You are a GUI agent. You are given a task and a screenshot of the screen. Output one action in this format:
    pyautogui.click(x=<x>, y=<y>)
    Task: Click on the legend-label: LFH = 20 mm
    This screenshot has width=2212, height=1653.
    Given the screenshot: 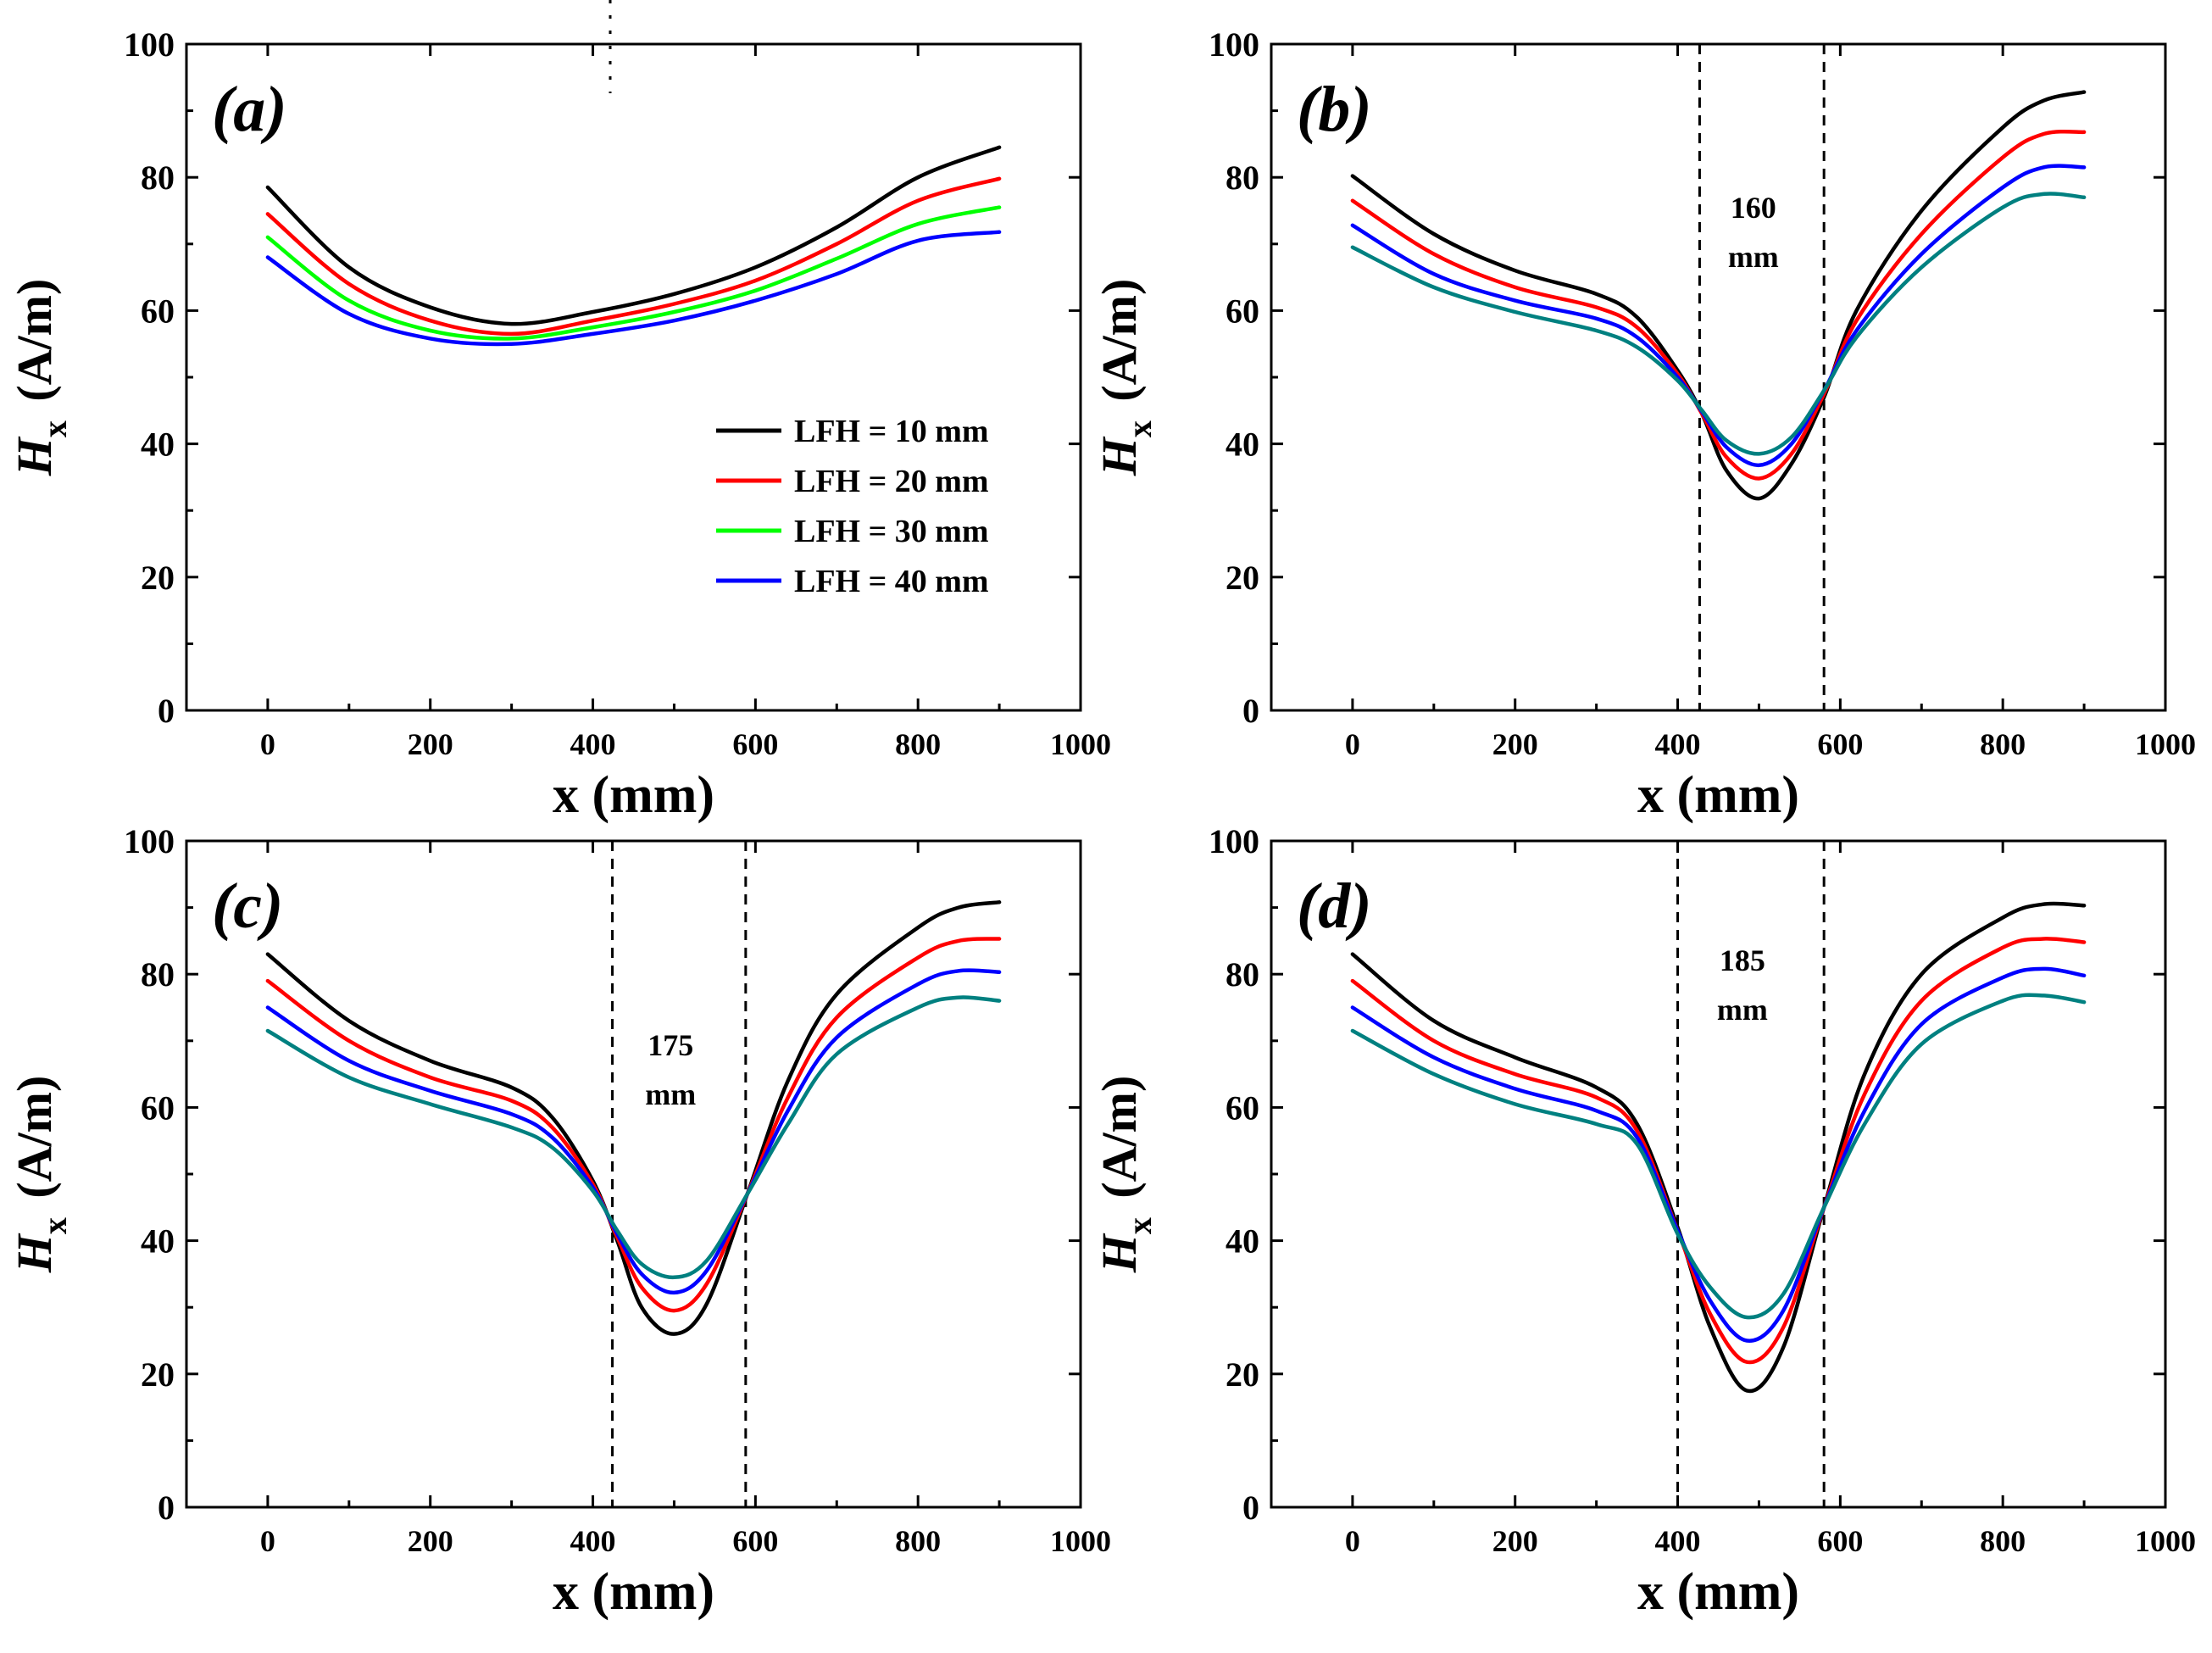 What is the action you would take?
    pyautogui.click(x=891, y=482)
    